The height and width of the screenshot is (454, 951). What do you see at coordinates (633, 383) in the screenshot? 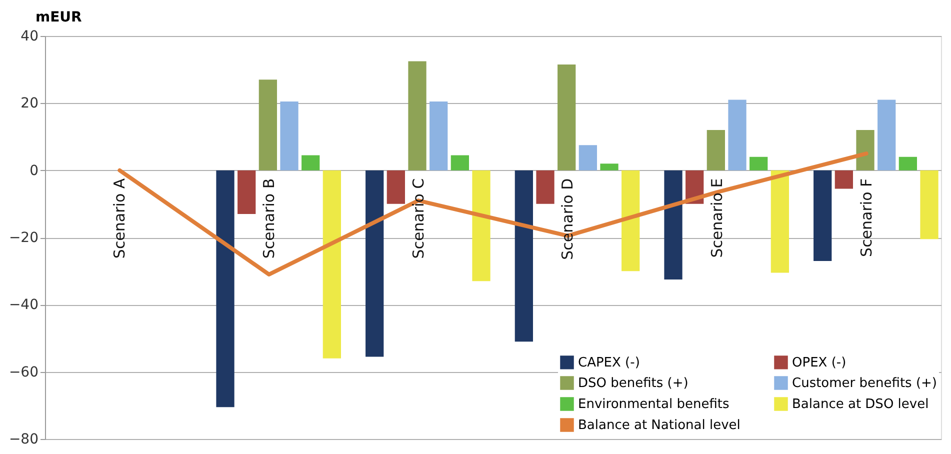
I see `legend-label: DSO benefits (+)` at bounding box center [633, 383].